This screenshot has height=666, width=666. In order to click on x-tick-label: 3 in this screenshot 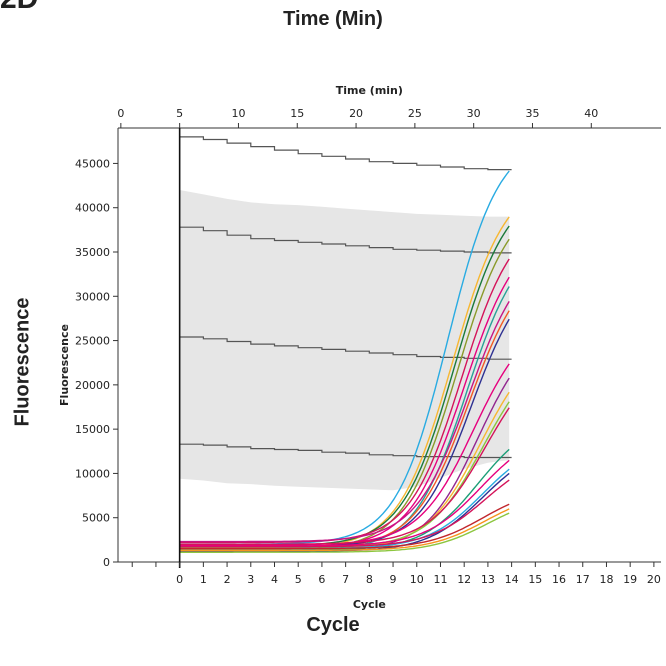, I will do `click(250, 579)`.